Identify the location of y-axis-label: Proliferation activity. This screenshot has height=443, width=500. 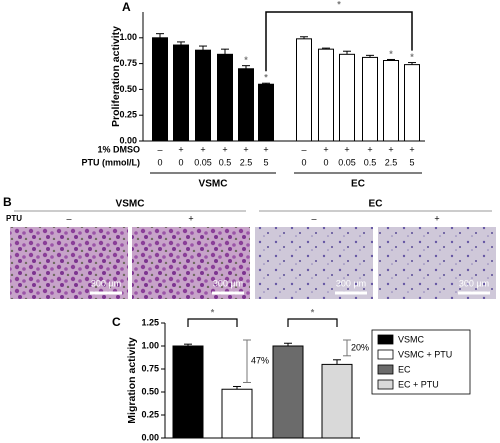
(116, 76).